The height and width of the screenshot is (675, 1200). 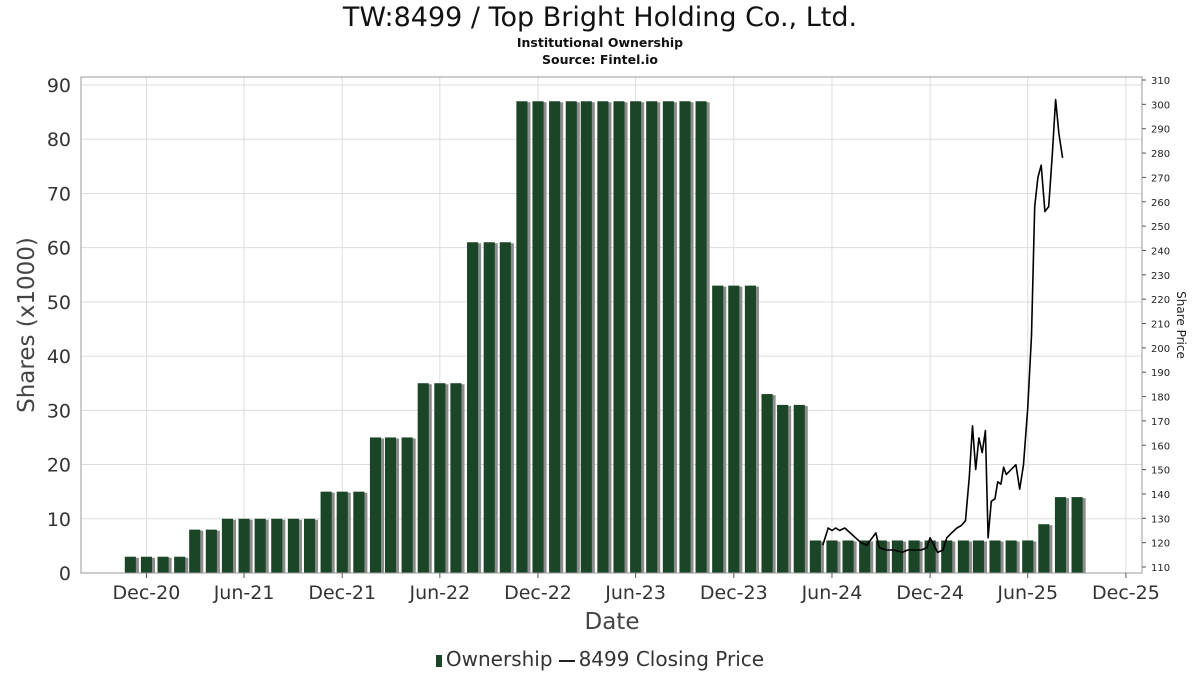 What do you see at coordinates (59, 140) in the screenshot?
I see `y-tick-label: 80` at bounding box center [59, 140].